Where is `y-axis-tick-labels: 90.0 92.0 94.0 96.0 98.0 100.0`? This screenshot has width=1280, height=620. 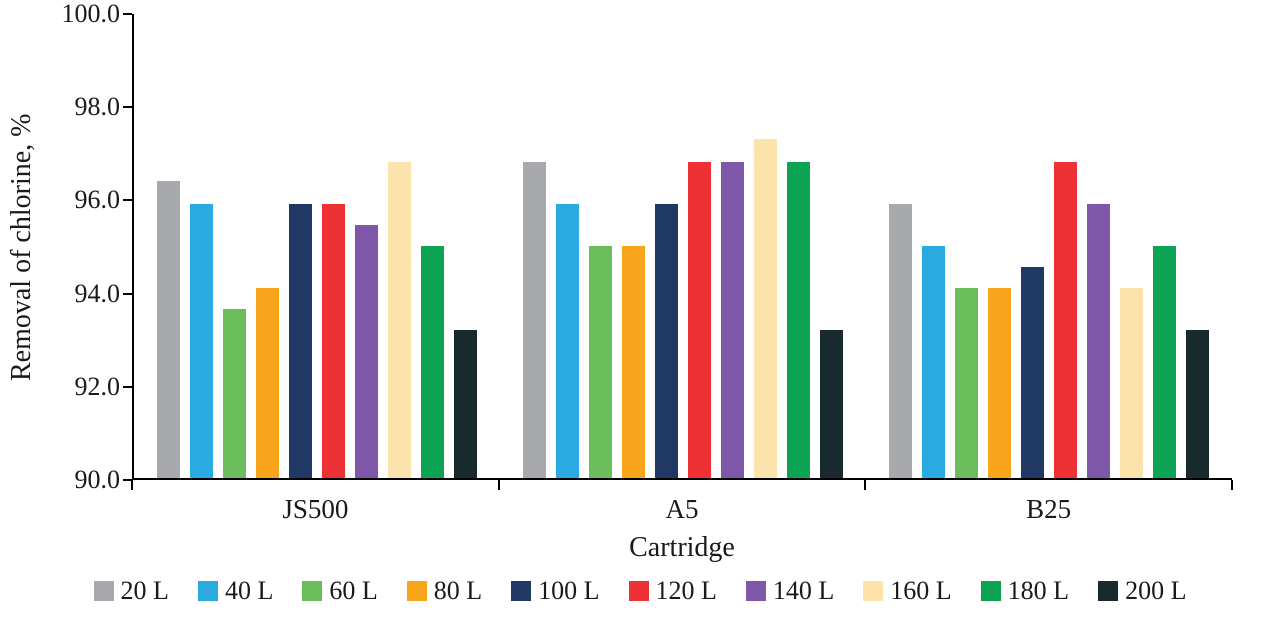
y-axis-tick-labels: 90.0 92.0 94.0 96.0 98.0 100.0 is located at coordinates (60, 247).